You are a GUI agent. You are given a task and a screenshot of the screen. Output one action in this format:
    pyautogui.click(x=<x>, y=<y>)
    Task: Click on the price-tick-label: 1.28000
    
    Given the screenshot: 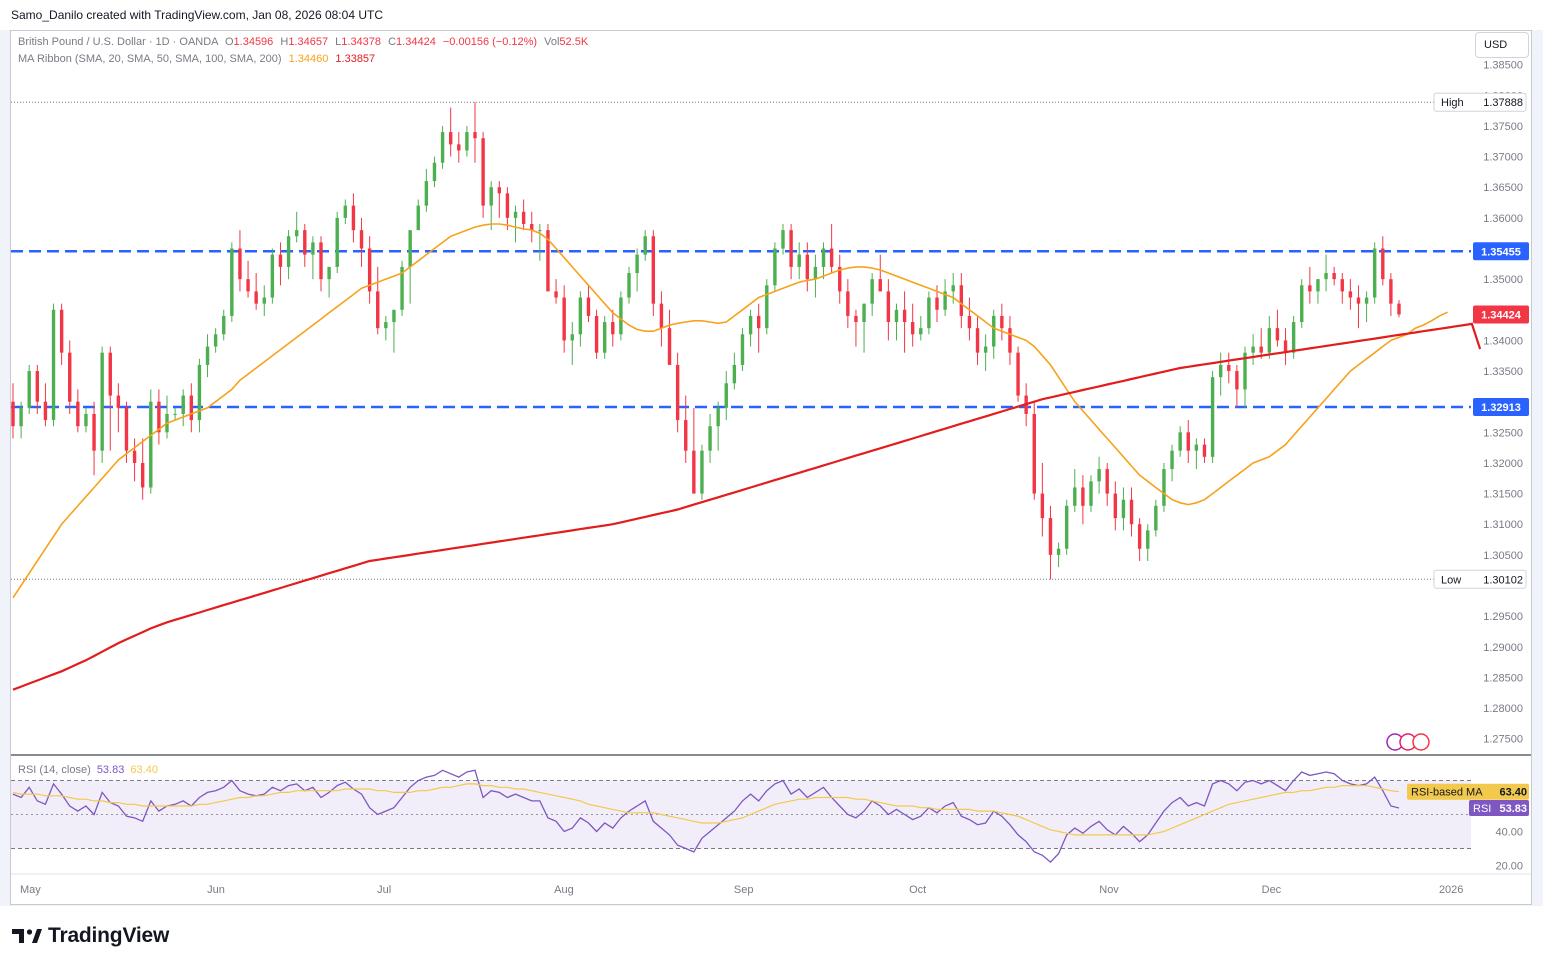 What is the action you would take?
    pyautogui.click(x=1503, y=709)
    